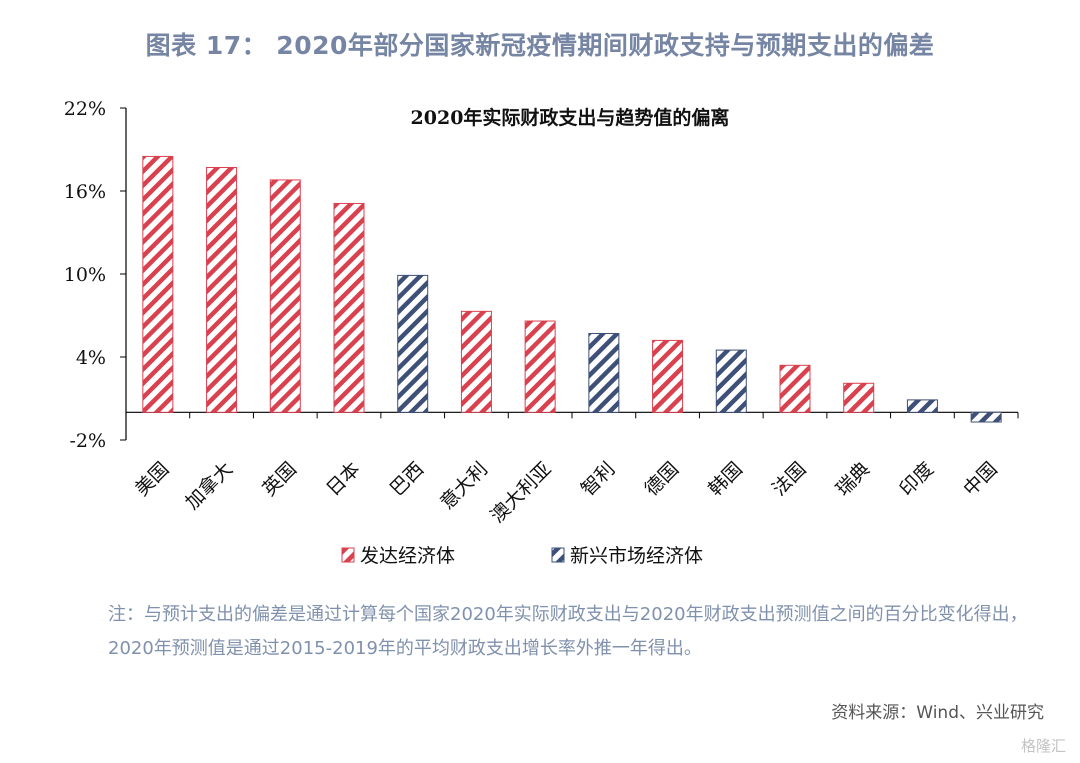 The image size is (1080, 763). I want to click on figure-title: 图表 17： 2020年部分国家新冠疫情期间财政支持与预期支出的偏差, so click(540, 45).